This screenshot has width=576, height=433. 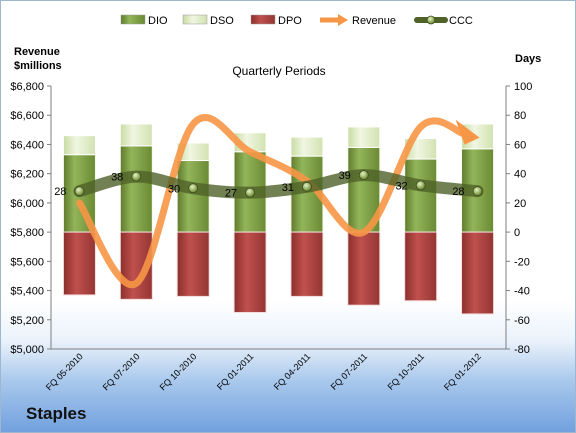 What do you see at coordinates (278, 71) in the screenshot?
I see `chart-title: Quarterly Periods` at bounding box center [278, 71].